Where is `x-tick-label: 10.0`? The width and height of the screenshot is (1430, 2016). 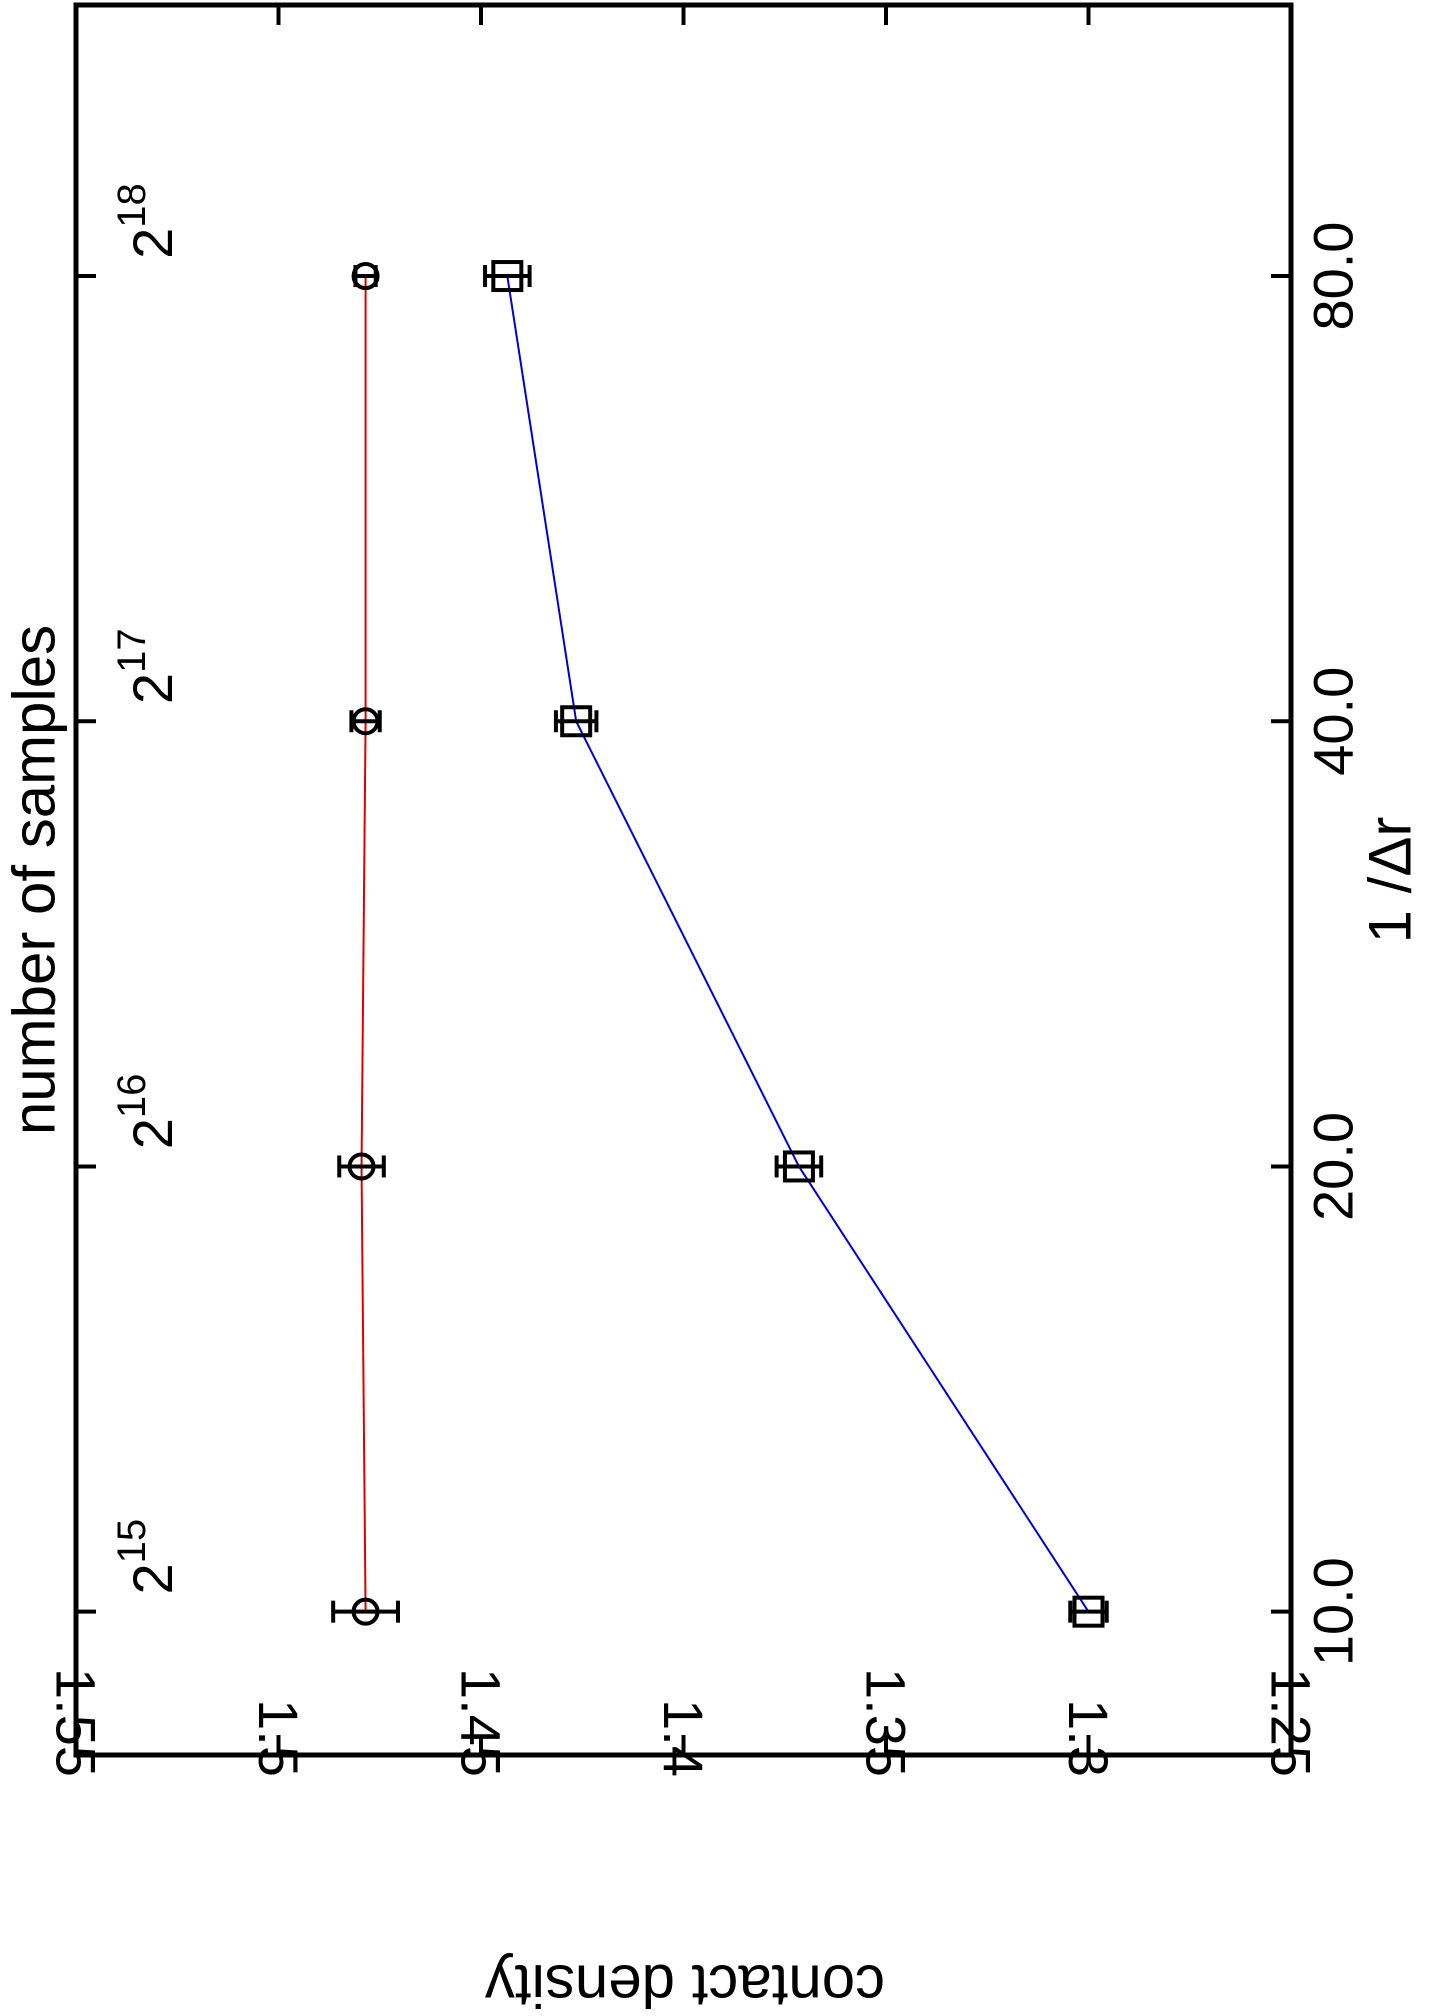
x-tick-label: 10.0 is located at coordinates (1333, 1611).